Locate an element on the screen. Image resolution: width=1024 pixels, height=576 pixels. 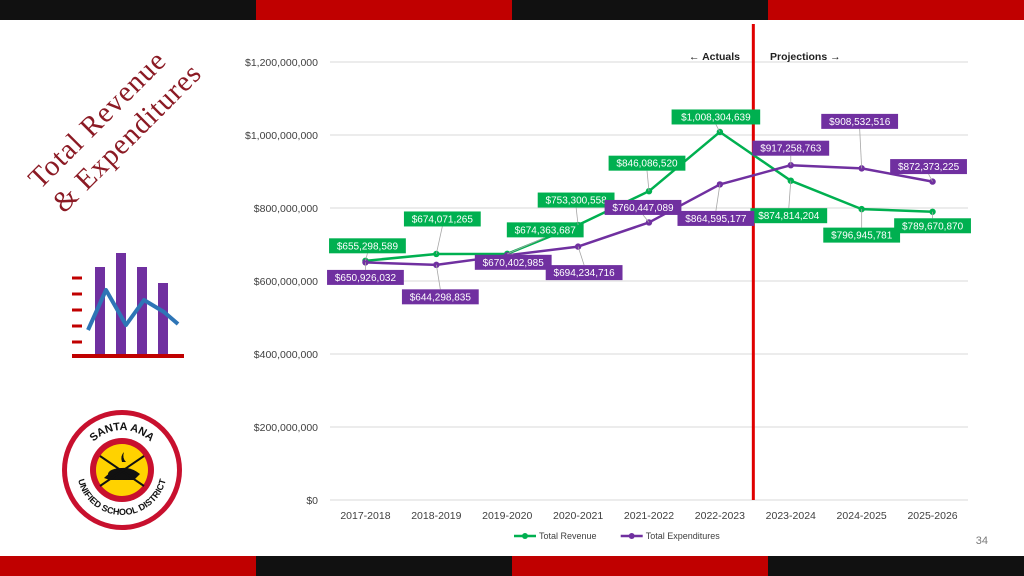
data-label: $644,298,835 is located at coordinates (441, 297).